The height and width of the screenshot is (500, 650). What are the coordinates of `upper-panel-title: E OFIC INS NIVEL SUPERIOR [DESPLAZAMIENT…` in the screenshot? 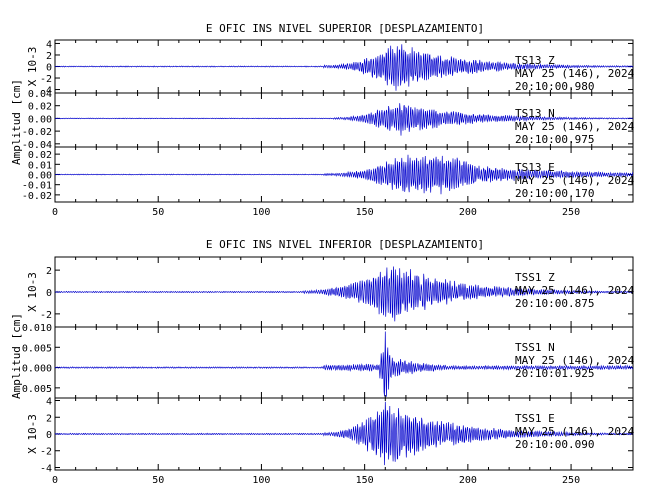 It's located at (345, 28).